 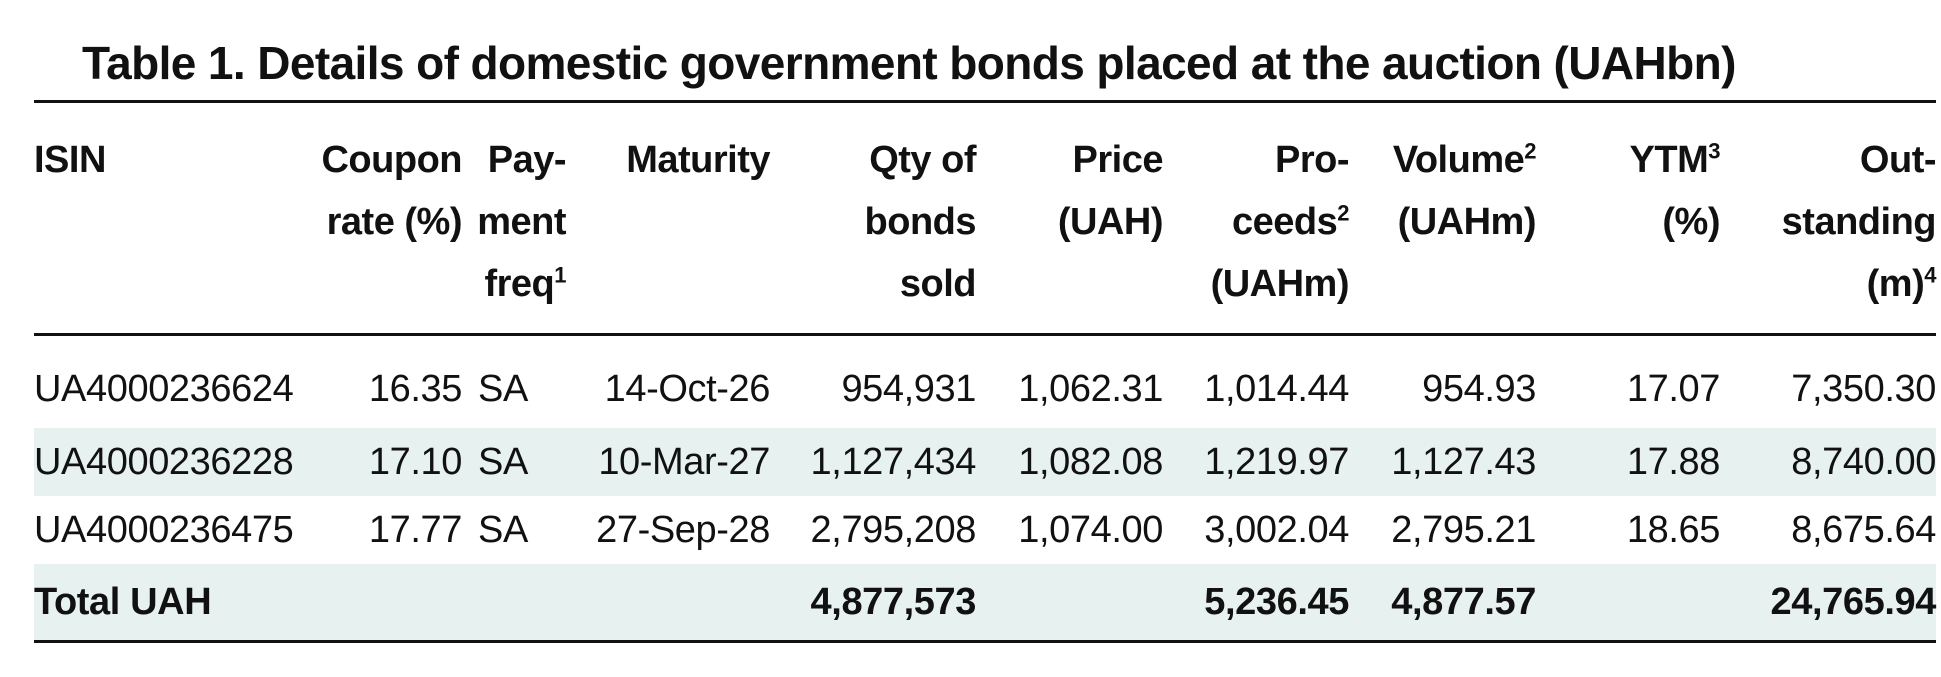 I want to click on header-maturity: Maturity, so click(x=698, y=160).